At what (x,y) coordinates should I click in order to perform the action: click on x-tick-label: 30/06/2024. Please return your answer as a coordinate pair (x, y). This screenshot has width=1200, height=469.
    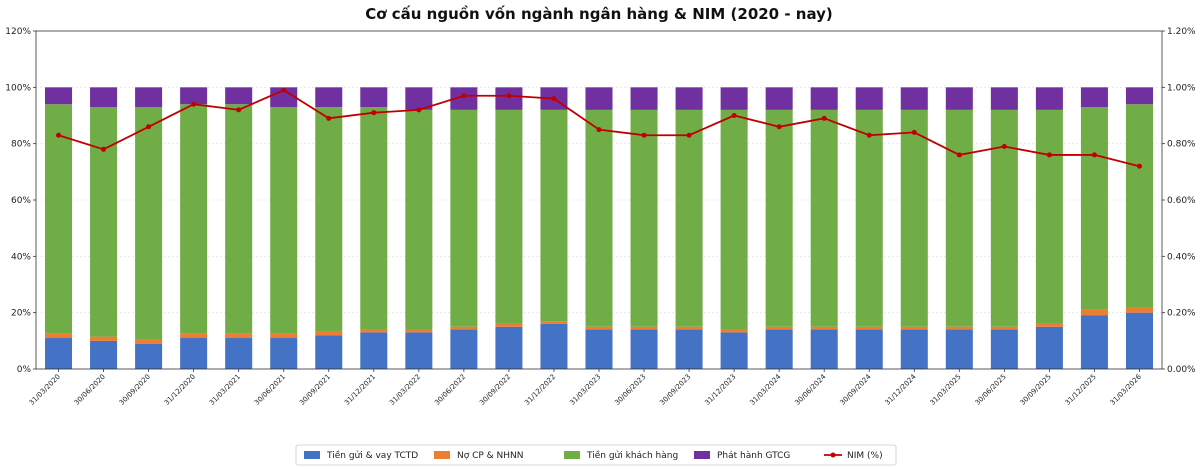
    Looking at the image, I should click on (810, 389).